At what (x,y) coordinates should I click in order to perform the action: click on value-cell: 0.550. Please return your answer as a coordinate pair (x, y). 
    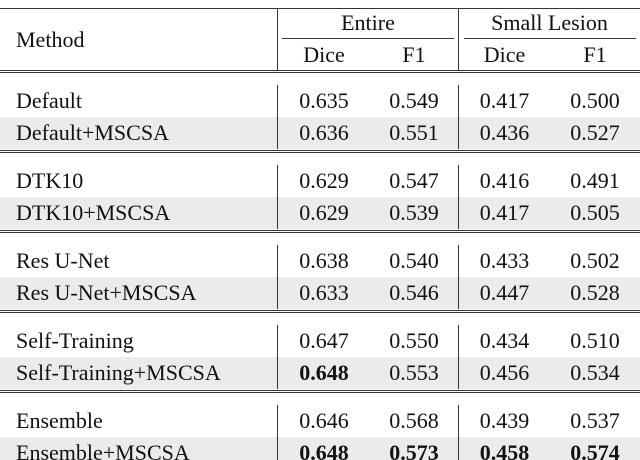
    Looking at the image, I should click on (414, 340).